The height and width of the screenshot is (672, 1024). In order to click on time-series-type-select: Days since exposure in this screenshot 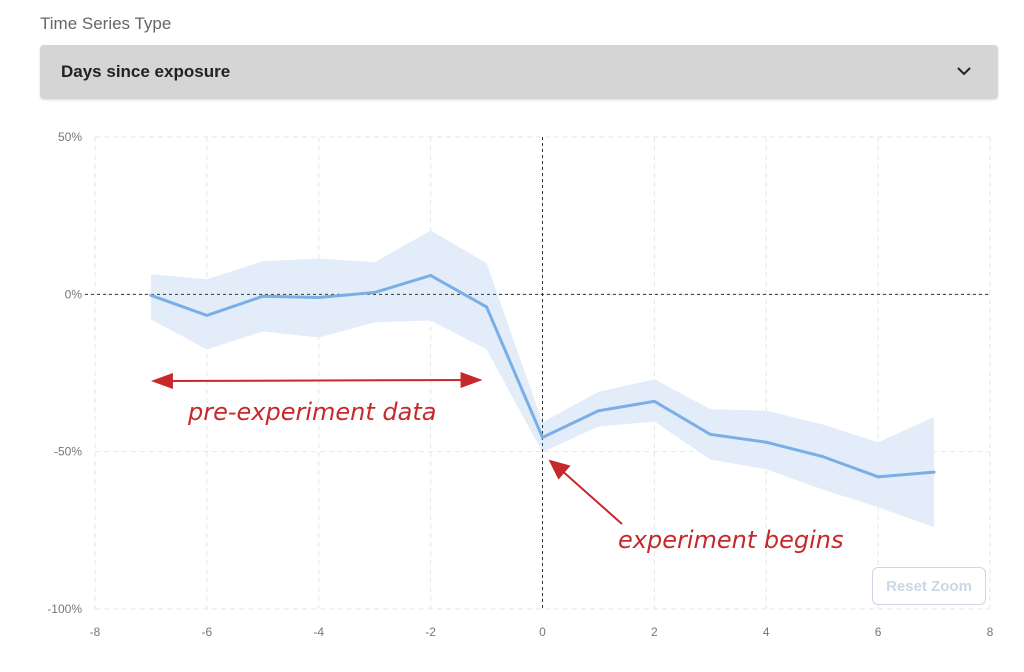, I will do `click(519, 72)`.